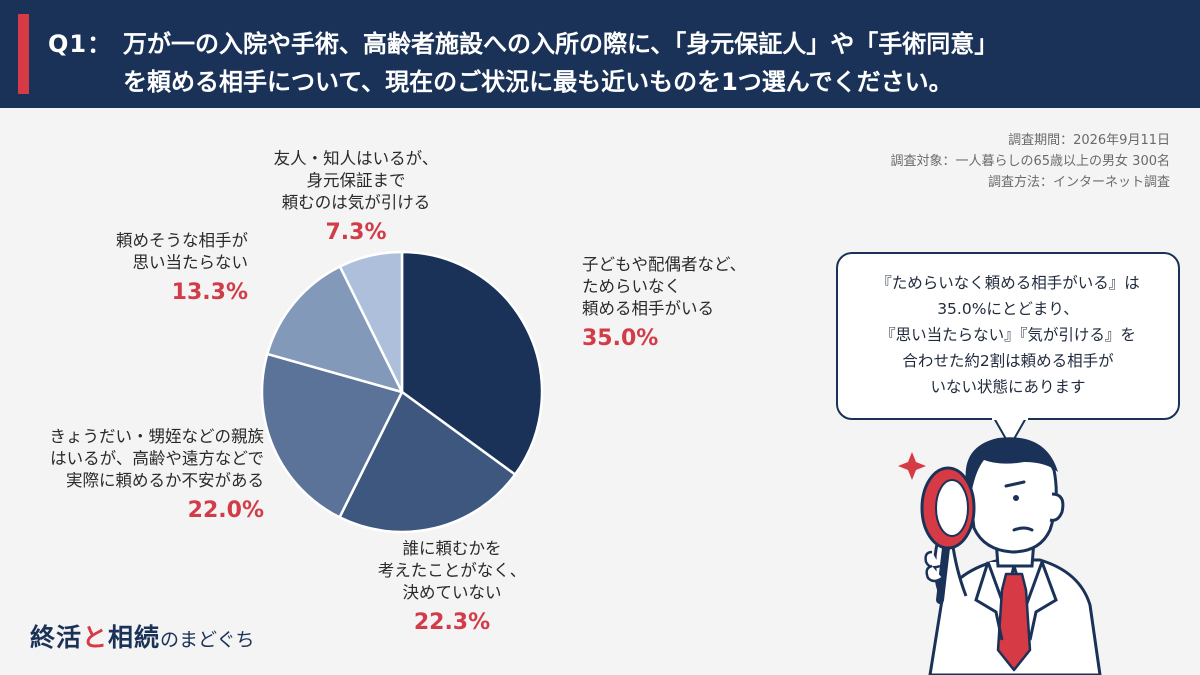  I want to click on slice-label-line: 頼めそうな相手が, so click(182, 240).